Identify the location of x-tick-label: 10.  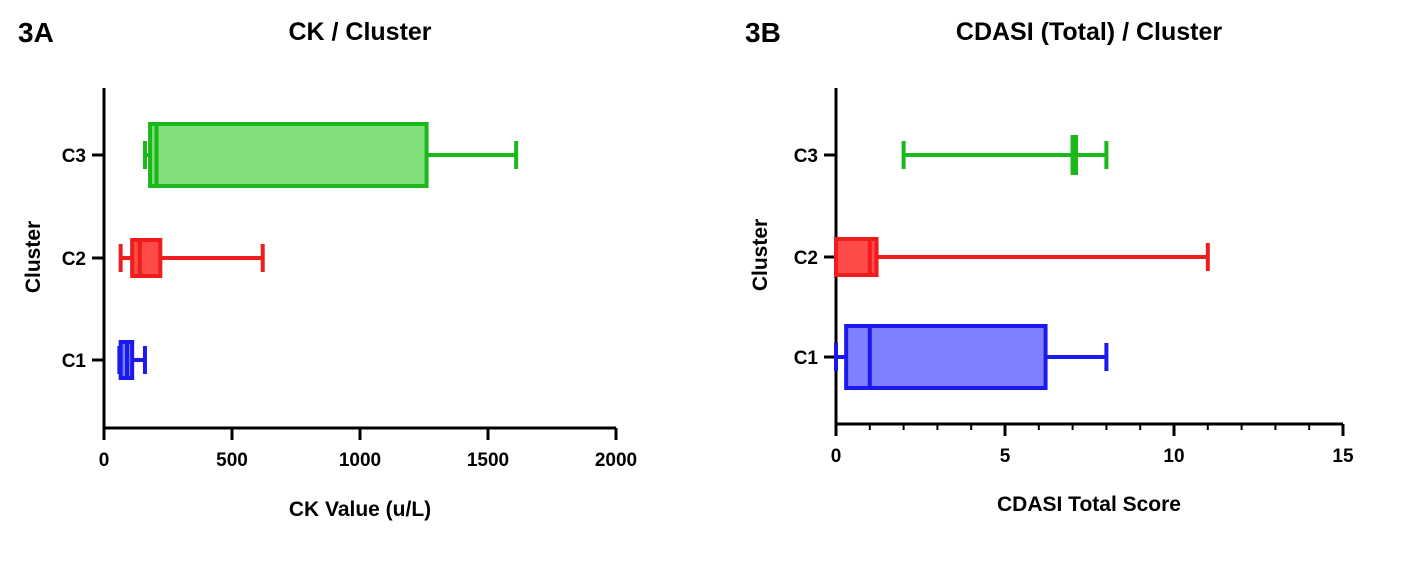
(1173, 456).